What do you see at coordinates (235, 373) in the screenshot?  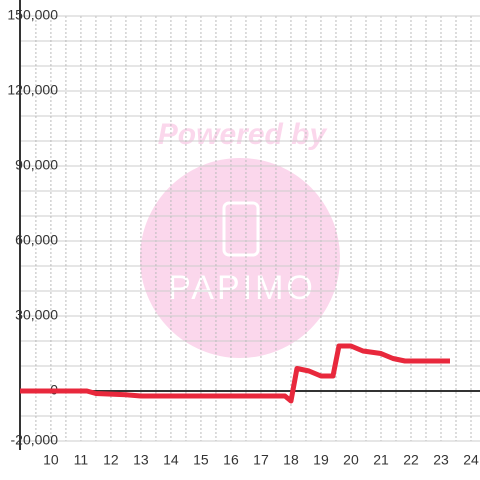 I see `data-line` at bounding box center [235, 373].